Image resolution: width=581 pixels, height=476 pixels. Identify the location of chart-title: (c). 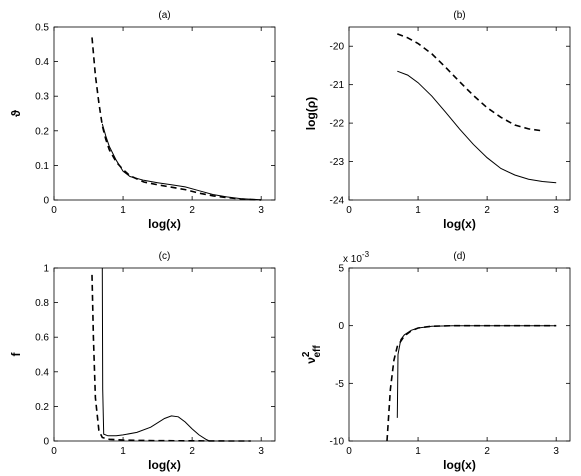
(165, 256).